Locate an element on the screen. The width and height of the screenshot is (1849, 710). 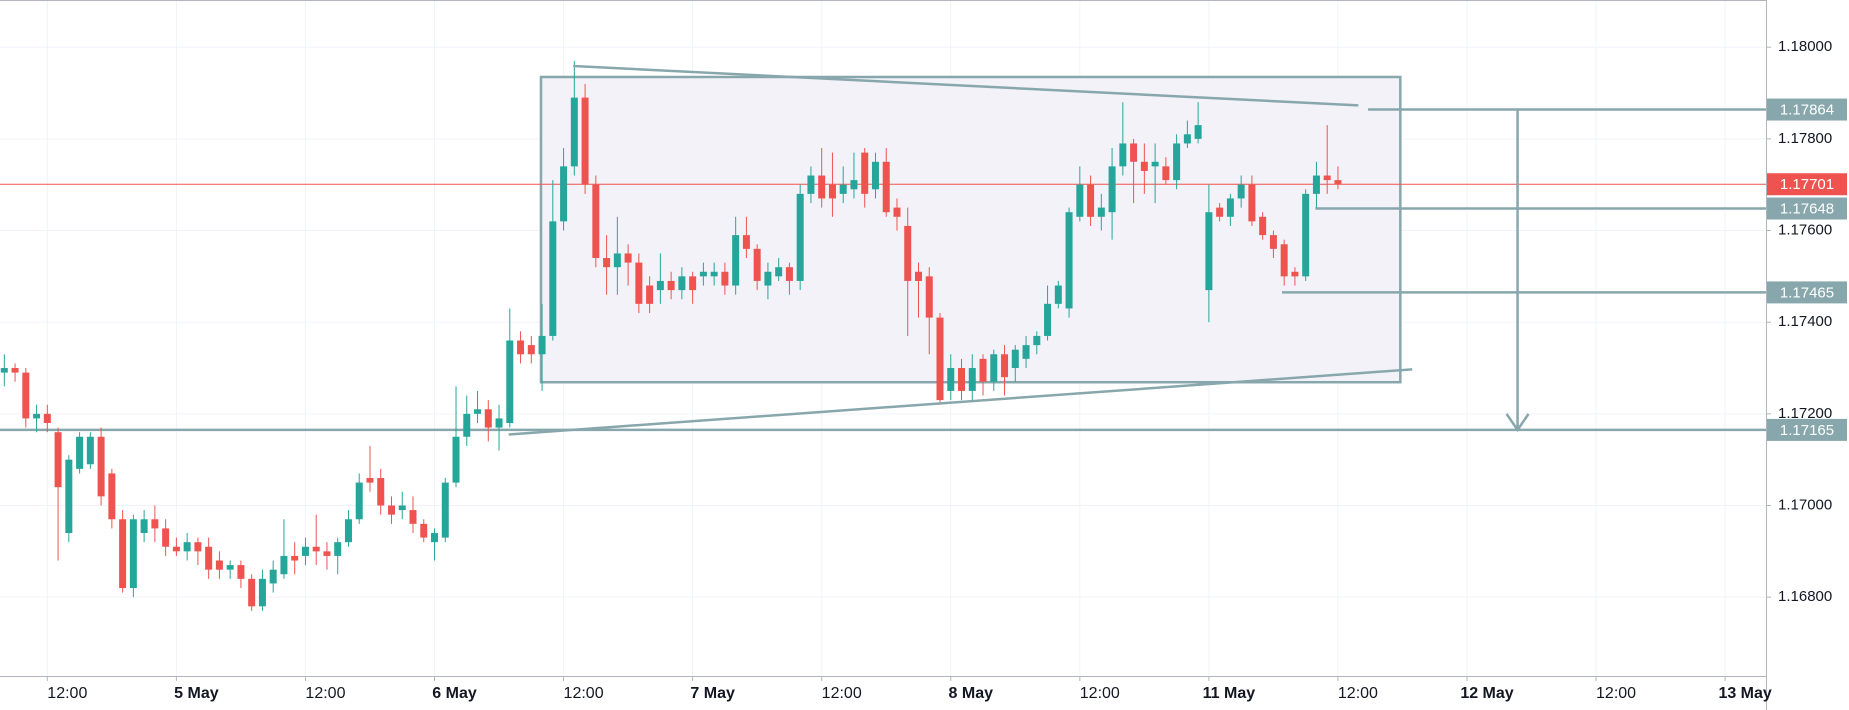
trend-line is located at coordinates (966, 85).